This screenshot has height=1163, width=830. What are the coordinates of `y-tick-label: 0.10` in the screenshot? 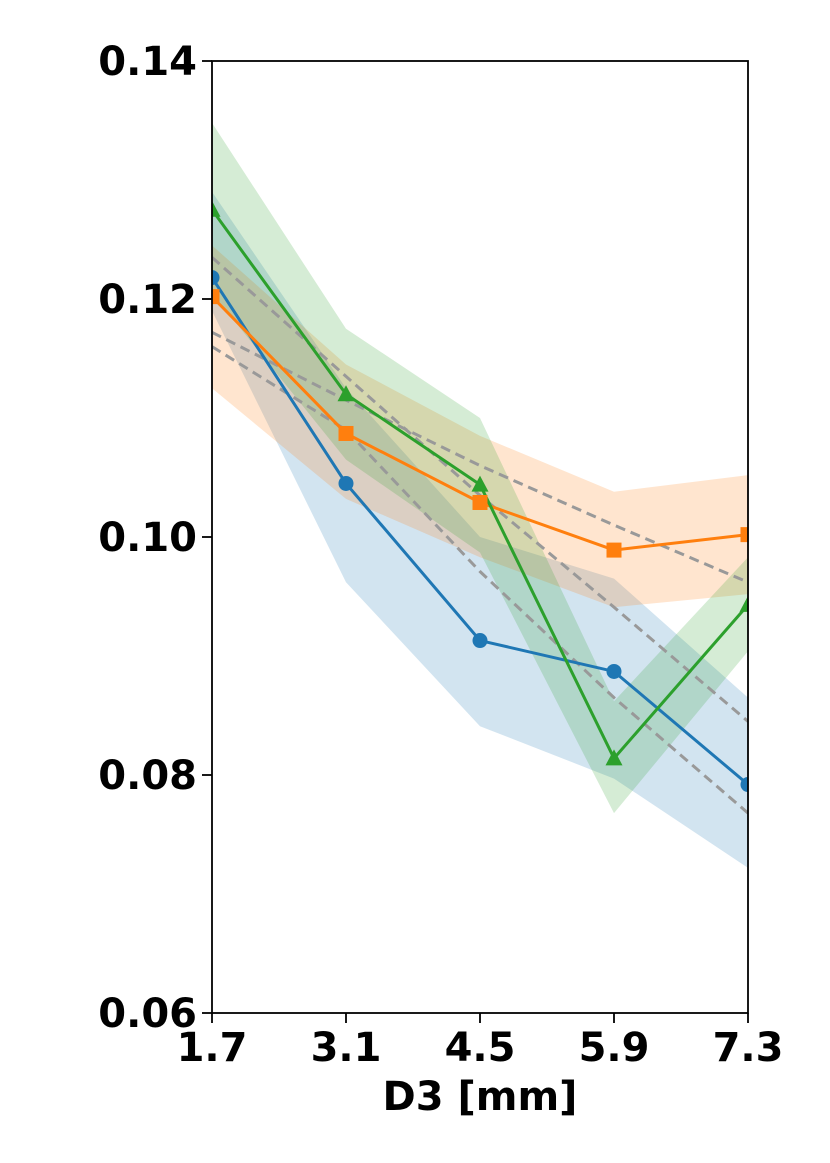 It's located at (147, 538).